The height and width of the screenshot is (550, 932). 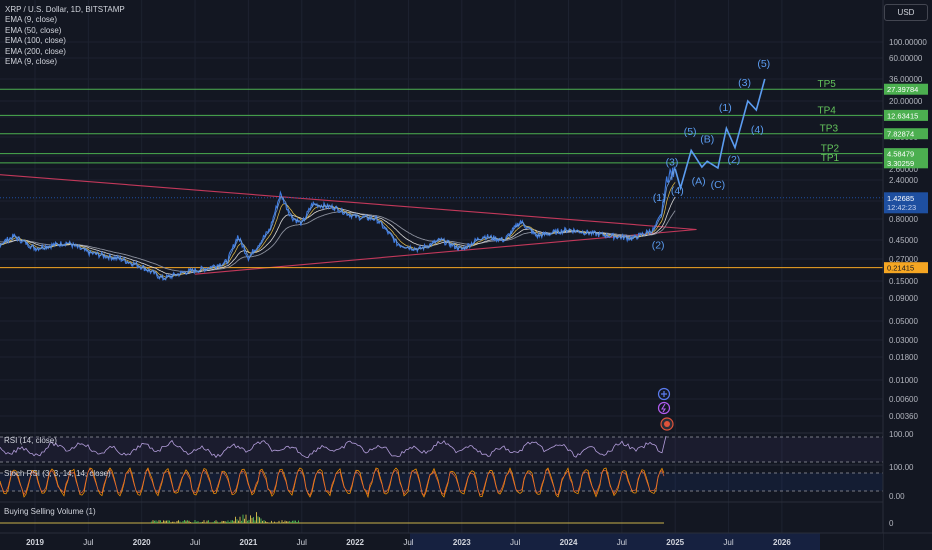 What do you see at coordinates (718, 185) in the screenshot?
I see `wave-label: (C)` at bounding box center [718, 185].